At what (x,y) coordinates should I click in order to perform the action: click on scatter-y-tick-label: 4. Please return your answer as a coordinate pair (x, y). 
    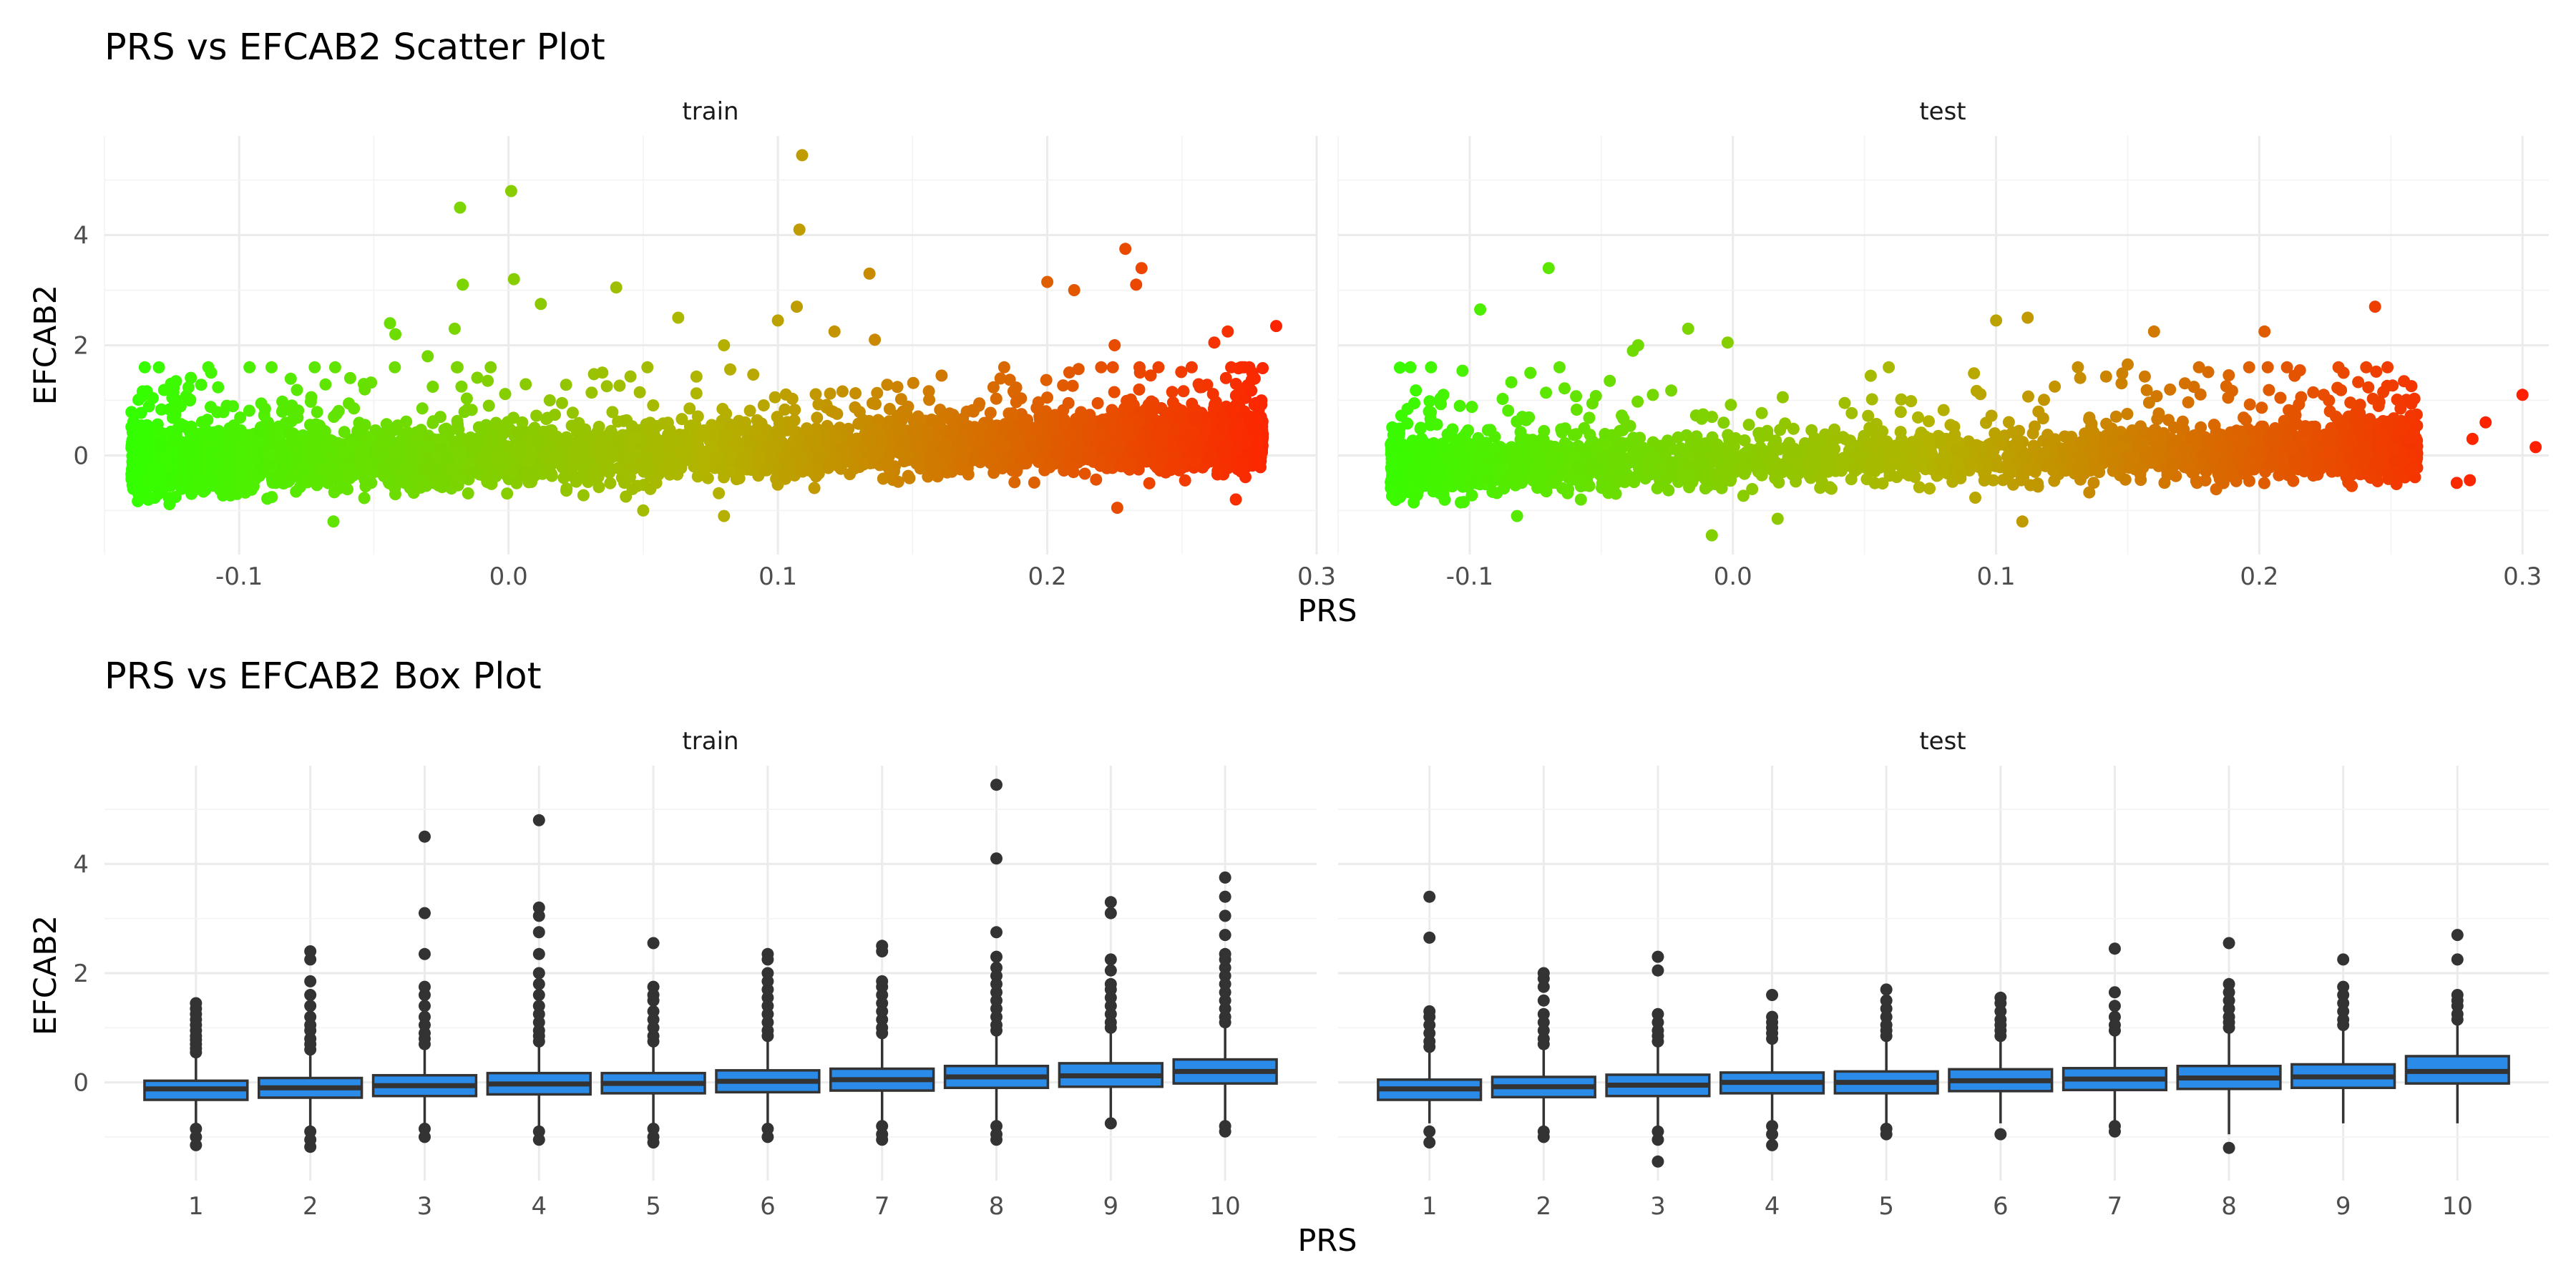
    Looking at the image, I should click on (81, 236).